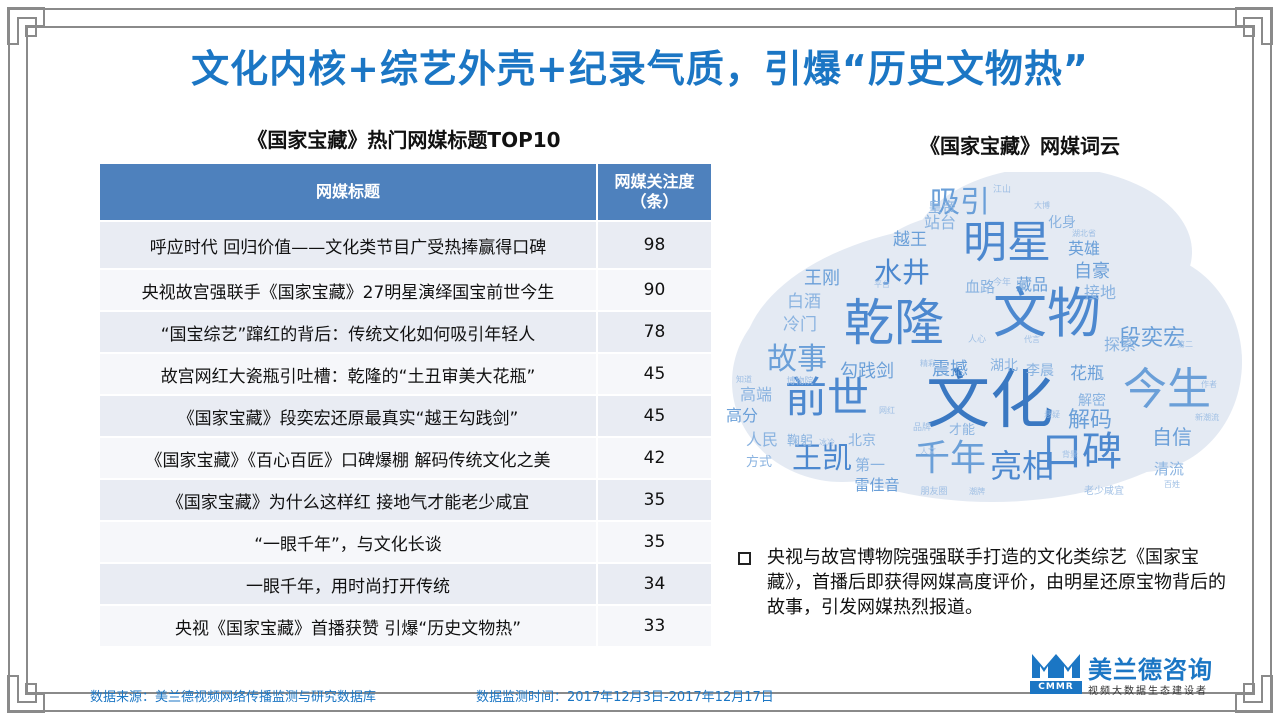  Describe the element at coordinates (404, 140) in the screenshot. I see `table-title: 《国家宝藏》热门网媒标题TOP10` at that location.